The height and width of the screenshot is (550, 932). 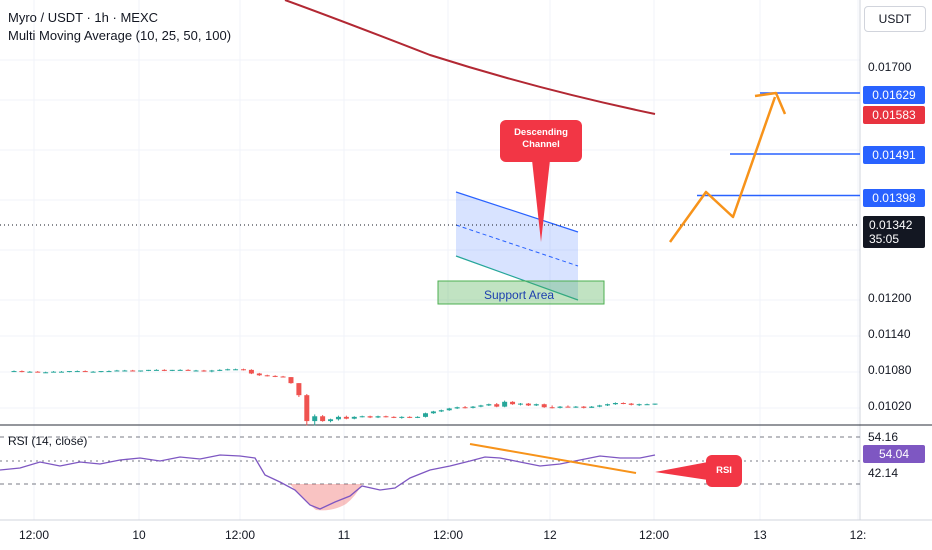 I want to click on current-price: 0.01342, so click(x=891, y=225).